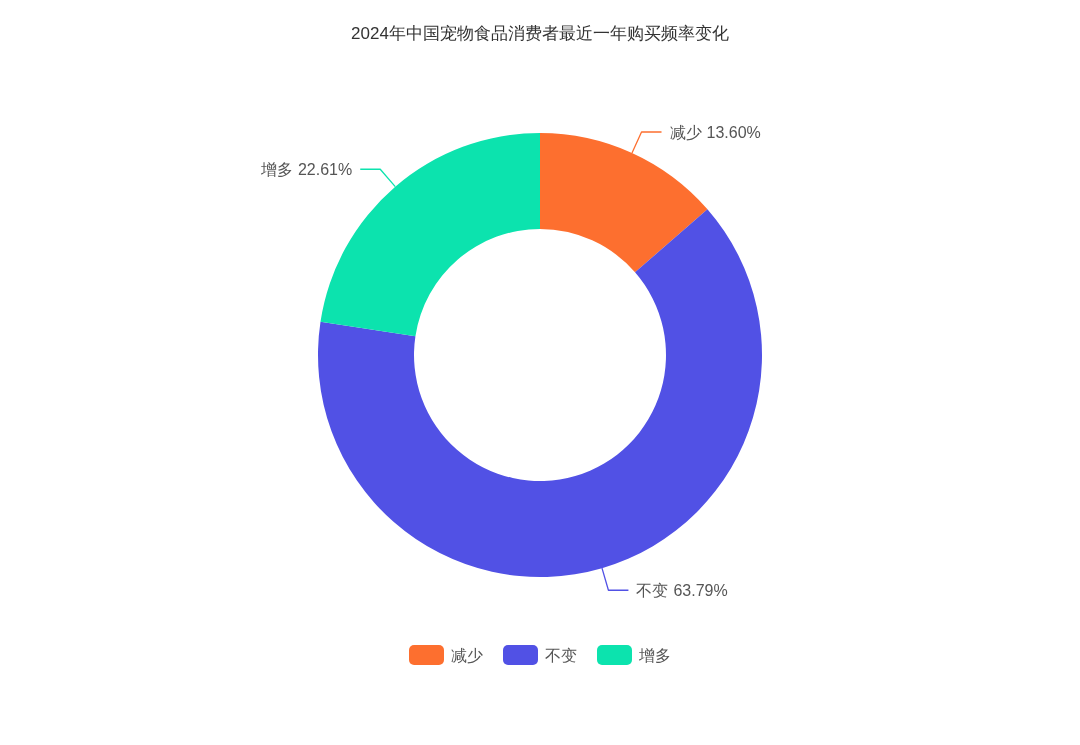 This screenshot has height=745, width=1080. What do you see at coordinates (540, 33) in the screenshot?
I see `chart-title: 2024年中国宠物食品消费者最近一年购买频率变化` at bounding box center [540, 33].